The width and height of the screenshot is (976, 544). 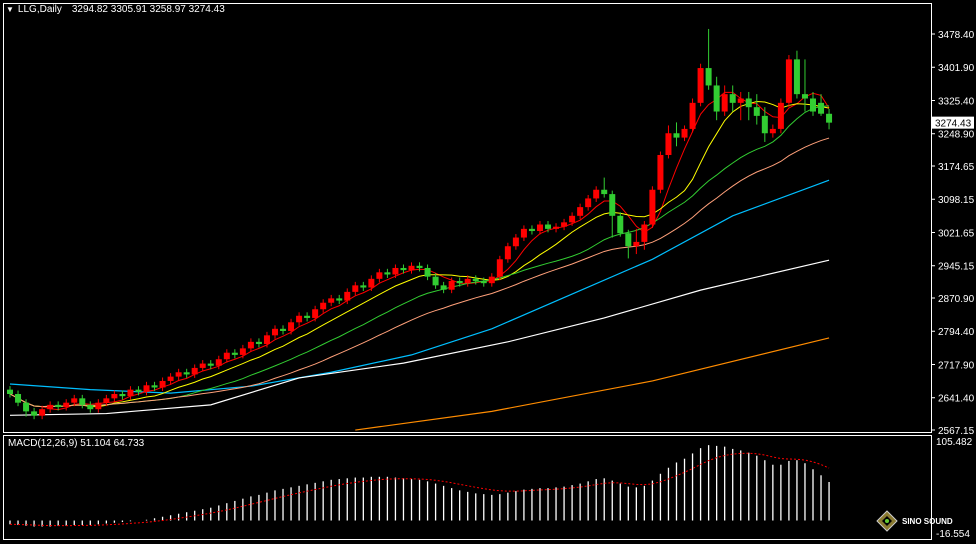 What do you see at coordinates (956, 365) in the screenshot?
I see `price-tick-label: 2717.90` at bounding box center [956, 365].